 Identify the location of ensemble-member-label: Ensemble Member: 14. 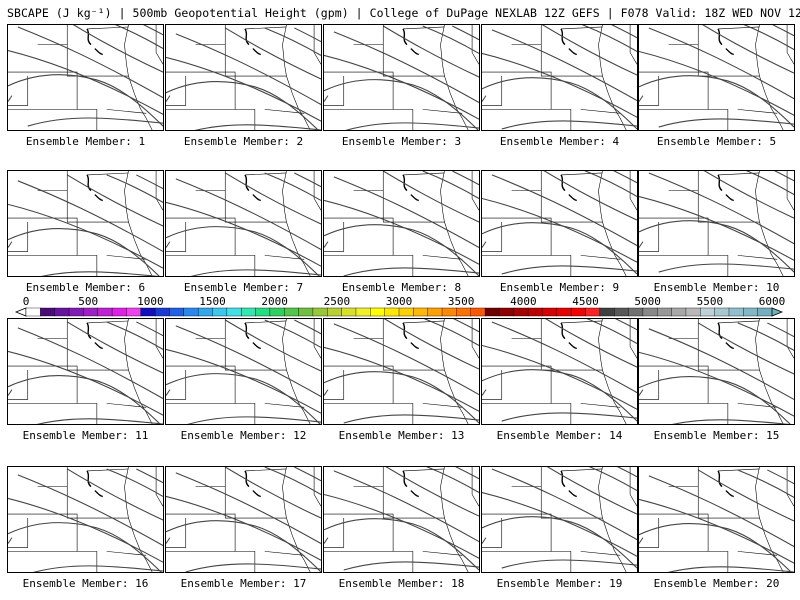
(559, 435).